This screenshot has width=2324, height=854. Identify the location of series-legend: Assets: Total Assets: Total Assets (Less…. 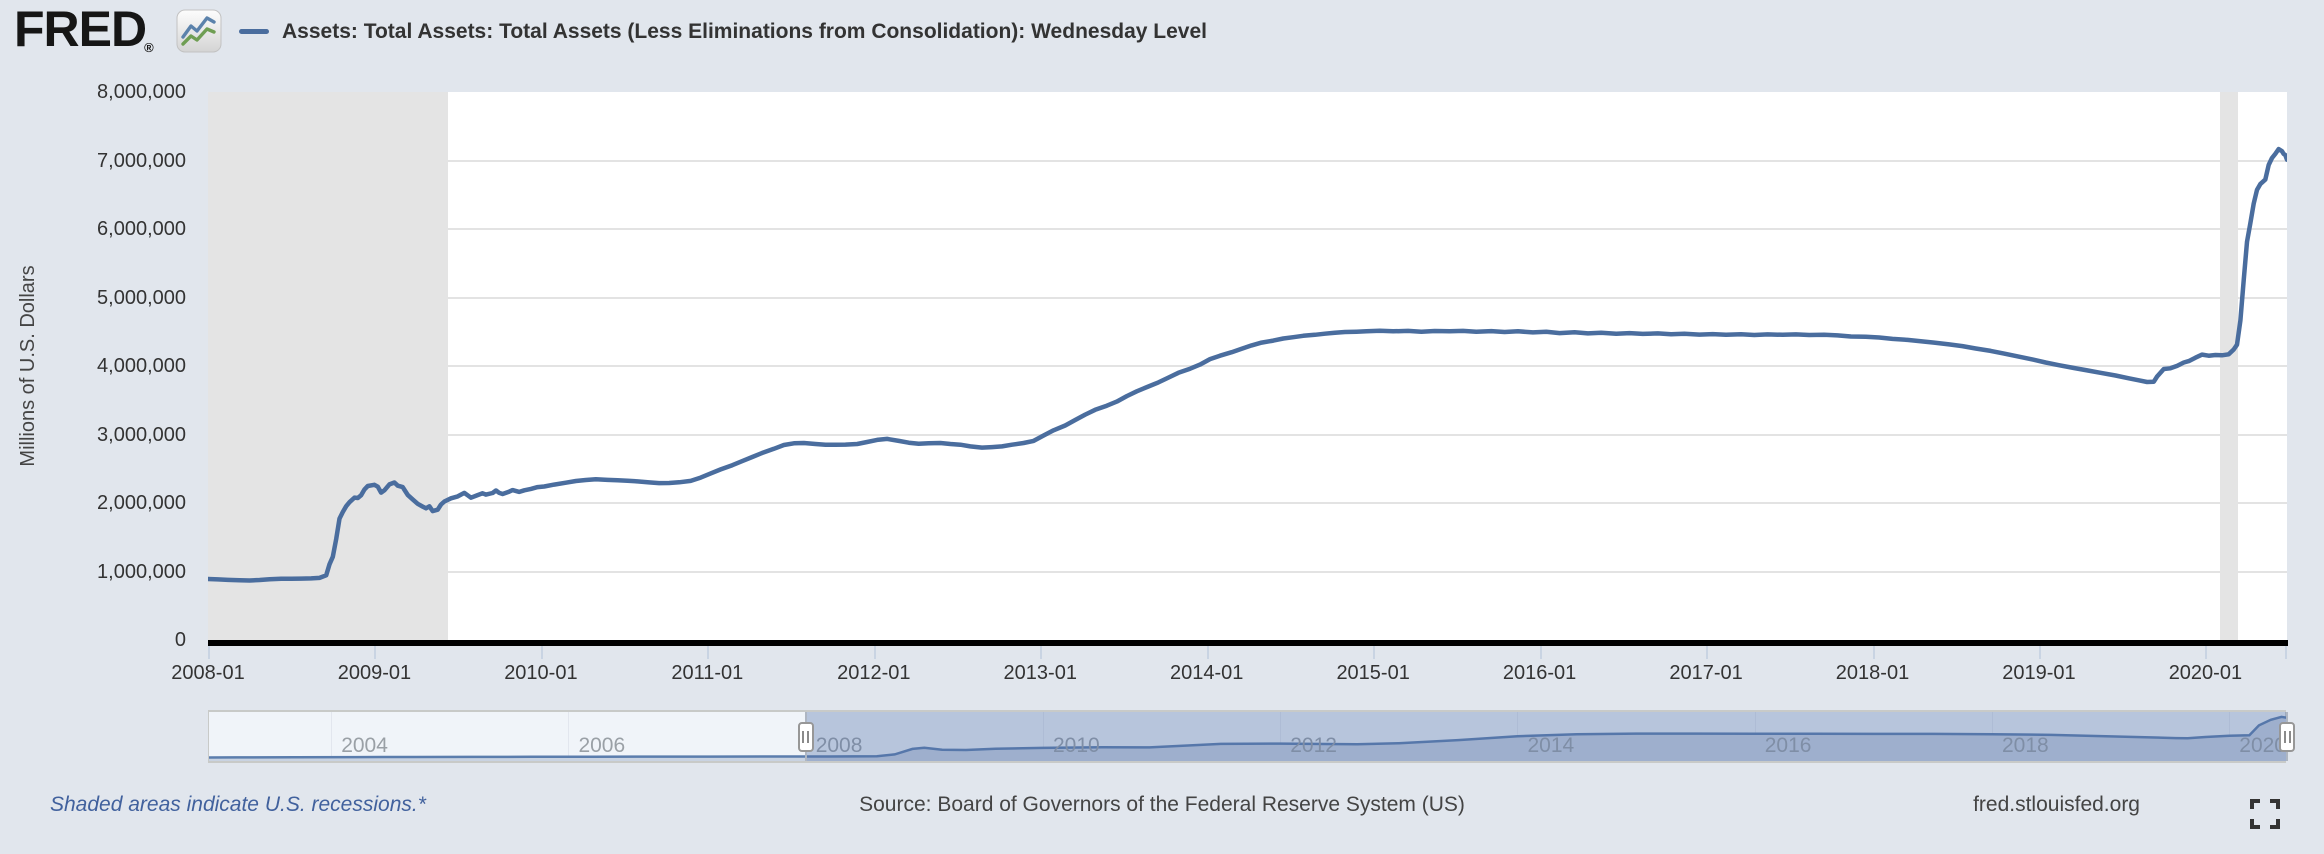
(723, 31).